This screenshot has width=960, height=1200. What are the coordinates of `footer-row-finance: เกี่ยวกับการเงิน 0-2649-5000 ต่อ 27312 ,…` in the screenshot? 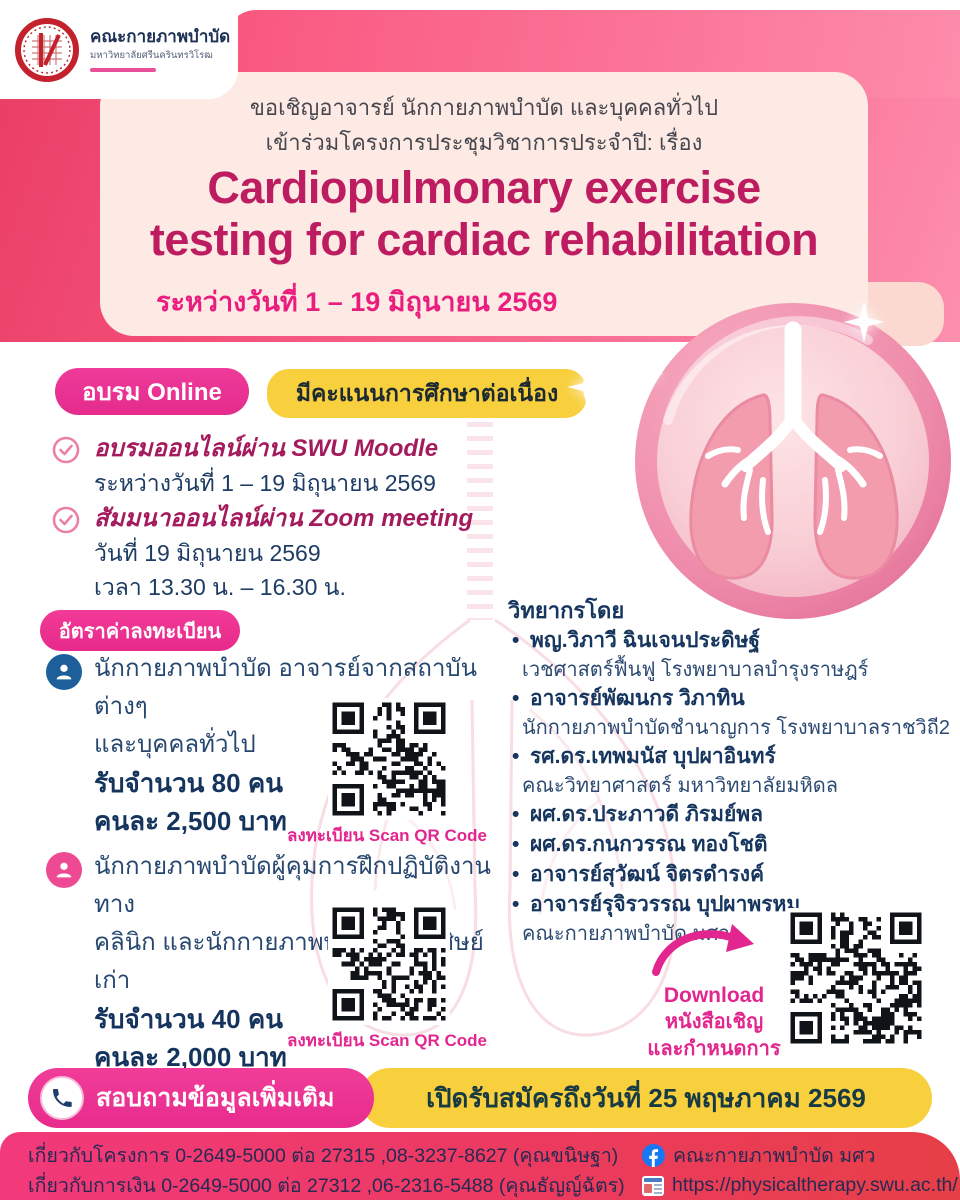 It's located at (493, 1185).